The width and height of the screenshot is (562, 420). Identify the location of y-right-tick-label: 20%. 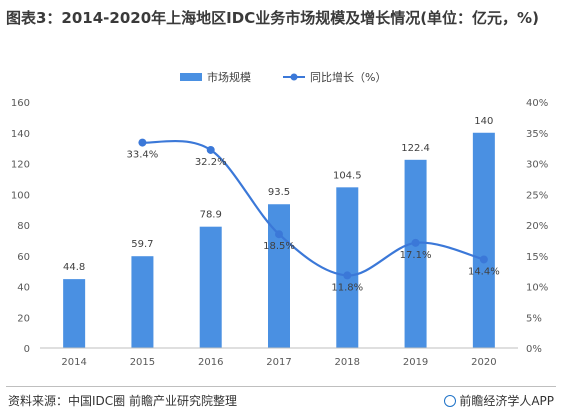
(537, 226).